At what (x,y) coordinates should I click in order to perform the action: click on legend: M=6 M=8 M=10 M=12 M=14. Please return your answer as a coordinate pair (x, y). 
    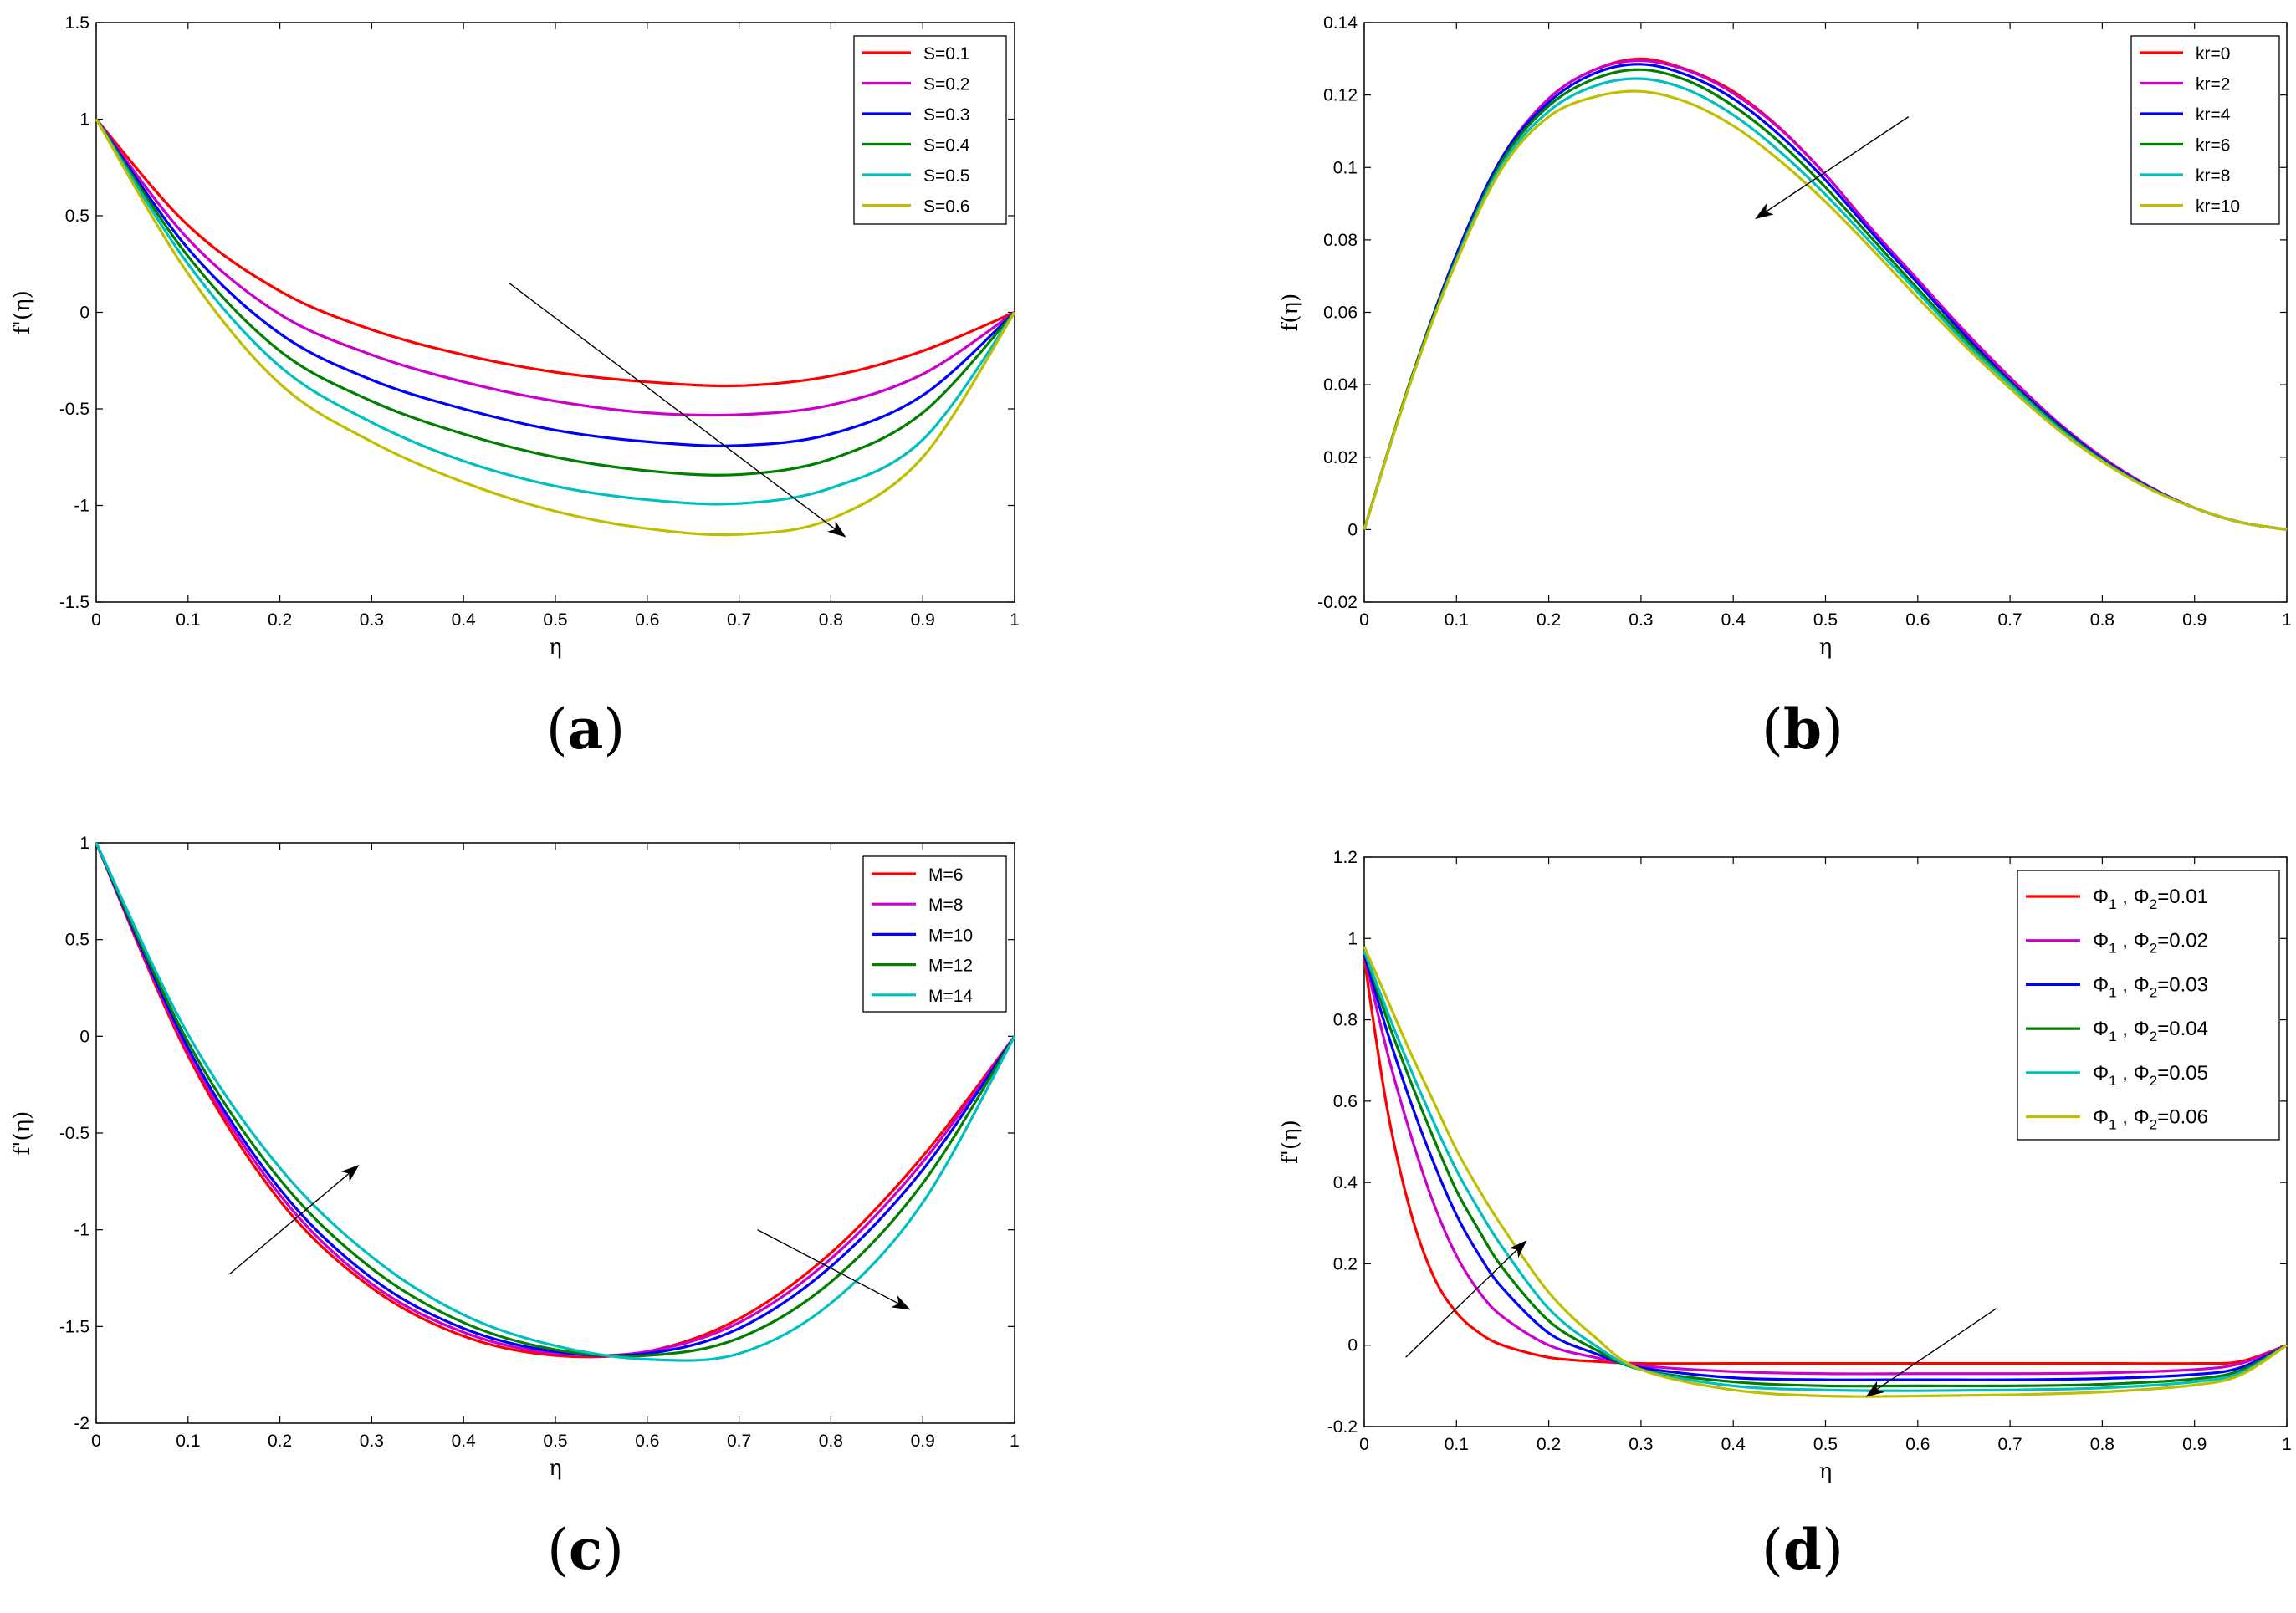
    Looking at the image, I should click on (934, 934).